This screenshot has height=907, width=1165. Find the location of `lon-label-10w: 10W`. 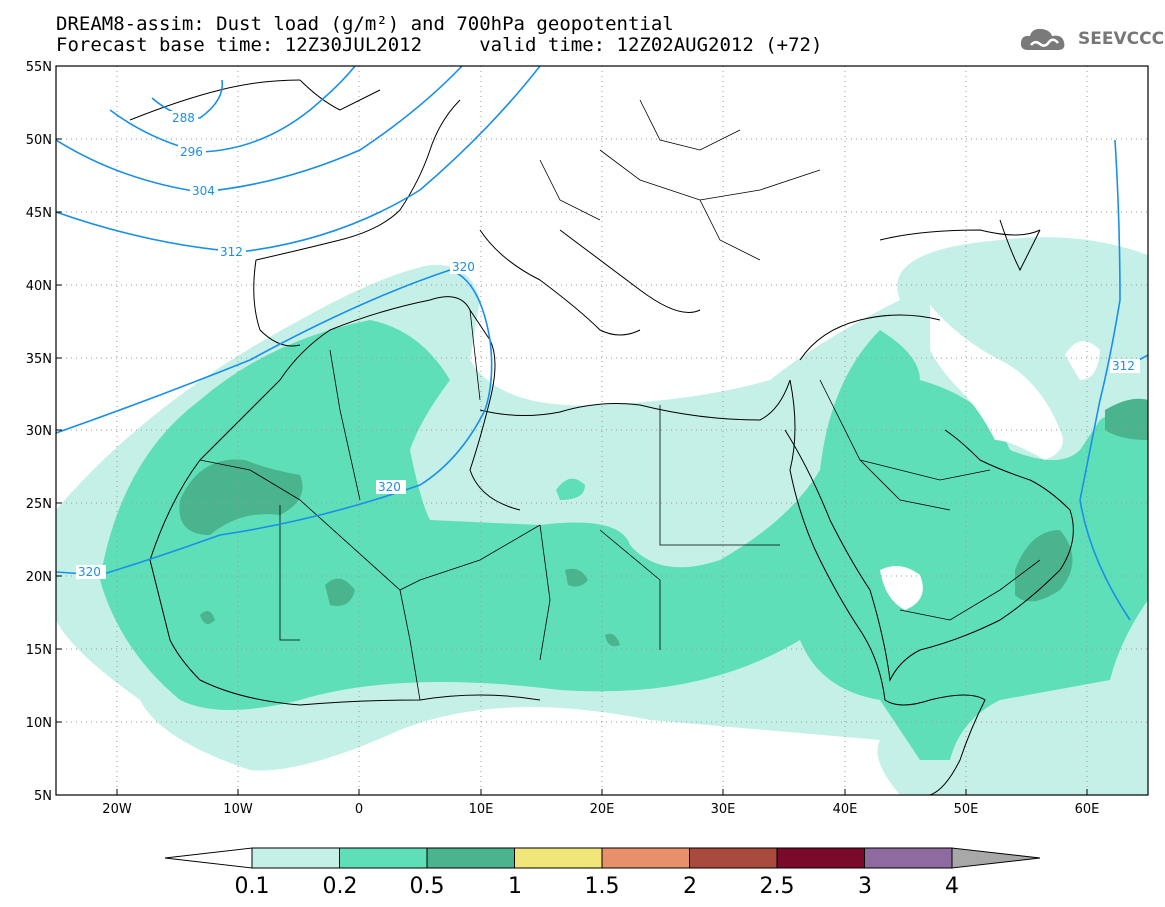

lon-label-10w: 10W is located at coordinates (238, 809).